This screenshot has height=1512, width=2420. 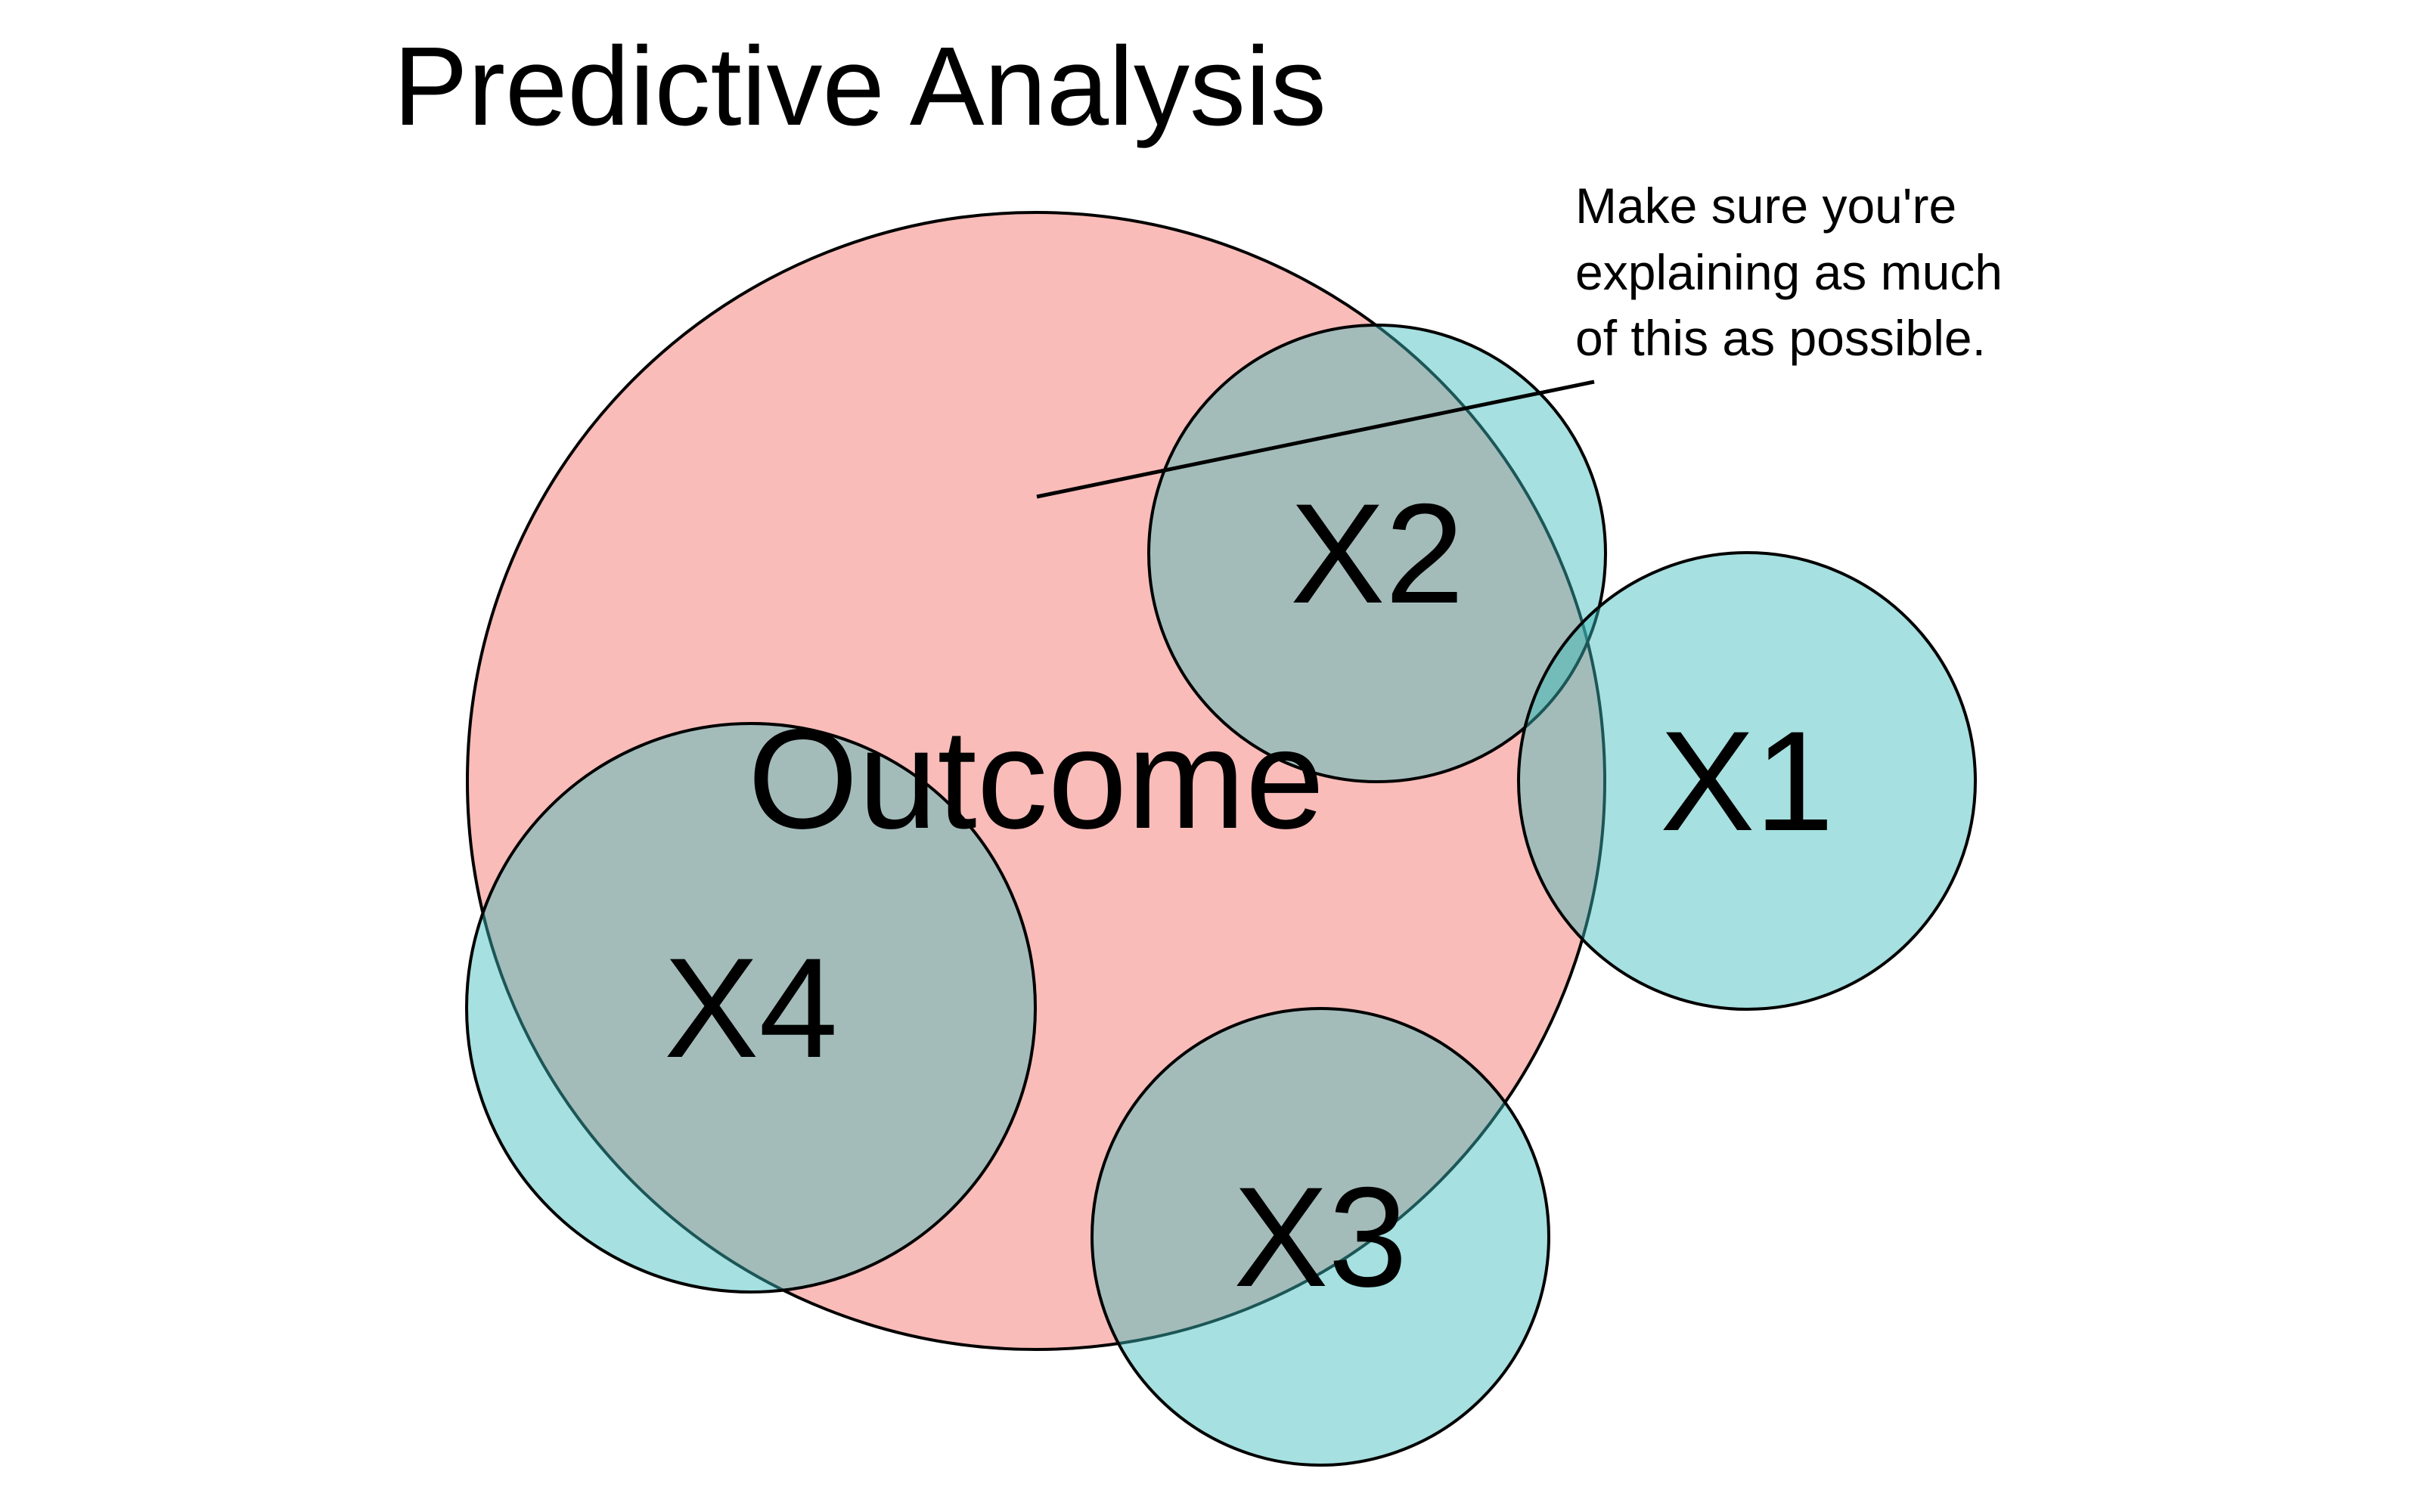 I want to click on diagram-title: Predictive Analysis, so click(x=859, y=86).